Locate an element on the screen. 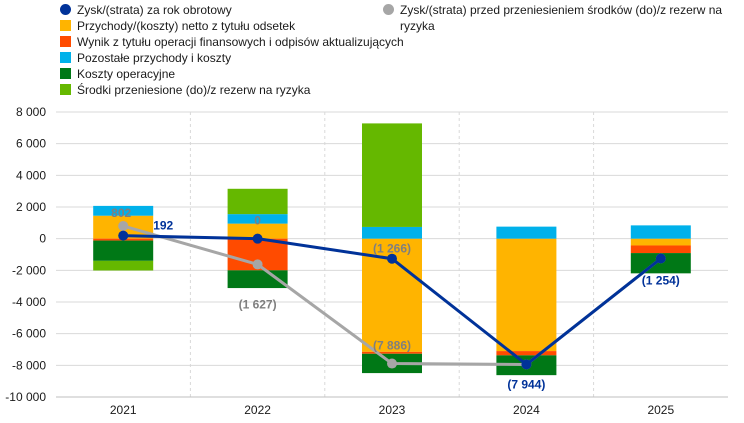  legend-label: Zysk/(strata) za rok obrotowy is located at coordinates (154, 10).